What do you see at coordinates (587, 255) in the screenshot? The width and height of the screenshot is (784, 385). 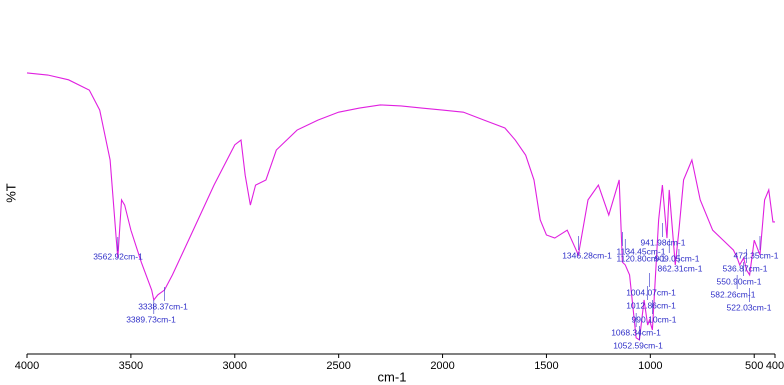 I see `peak-label: 1346.28cm-1` at bounding box center [587, 255].